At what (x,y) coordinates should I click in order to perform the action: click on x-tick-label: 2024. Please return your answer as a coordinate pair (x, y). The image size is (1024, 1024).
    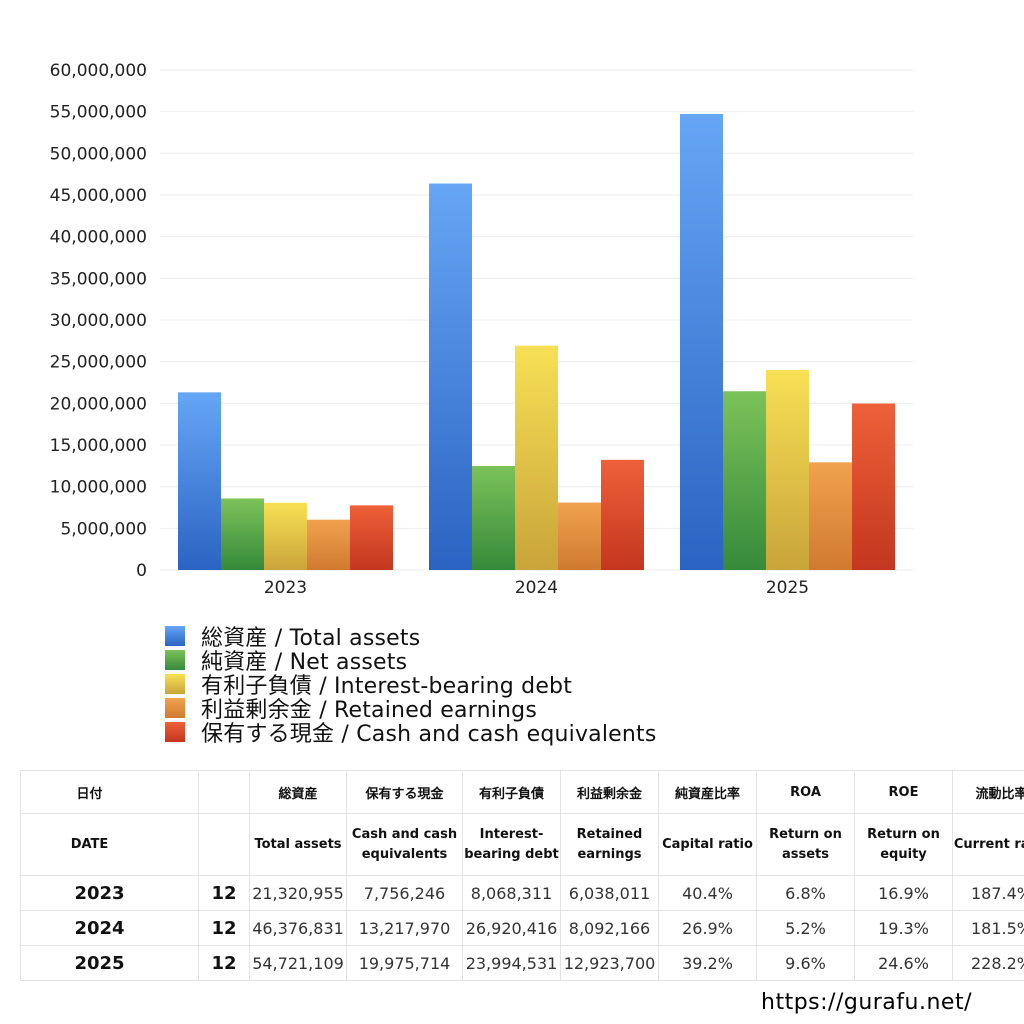
    Looking at the image, I should click on (536, 588).